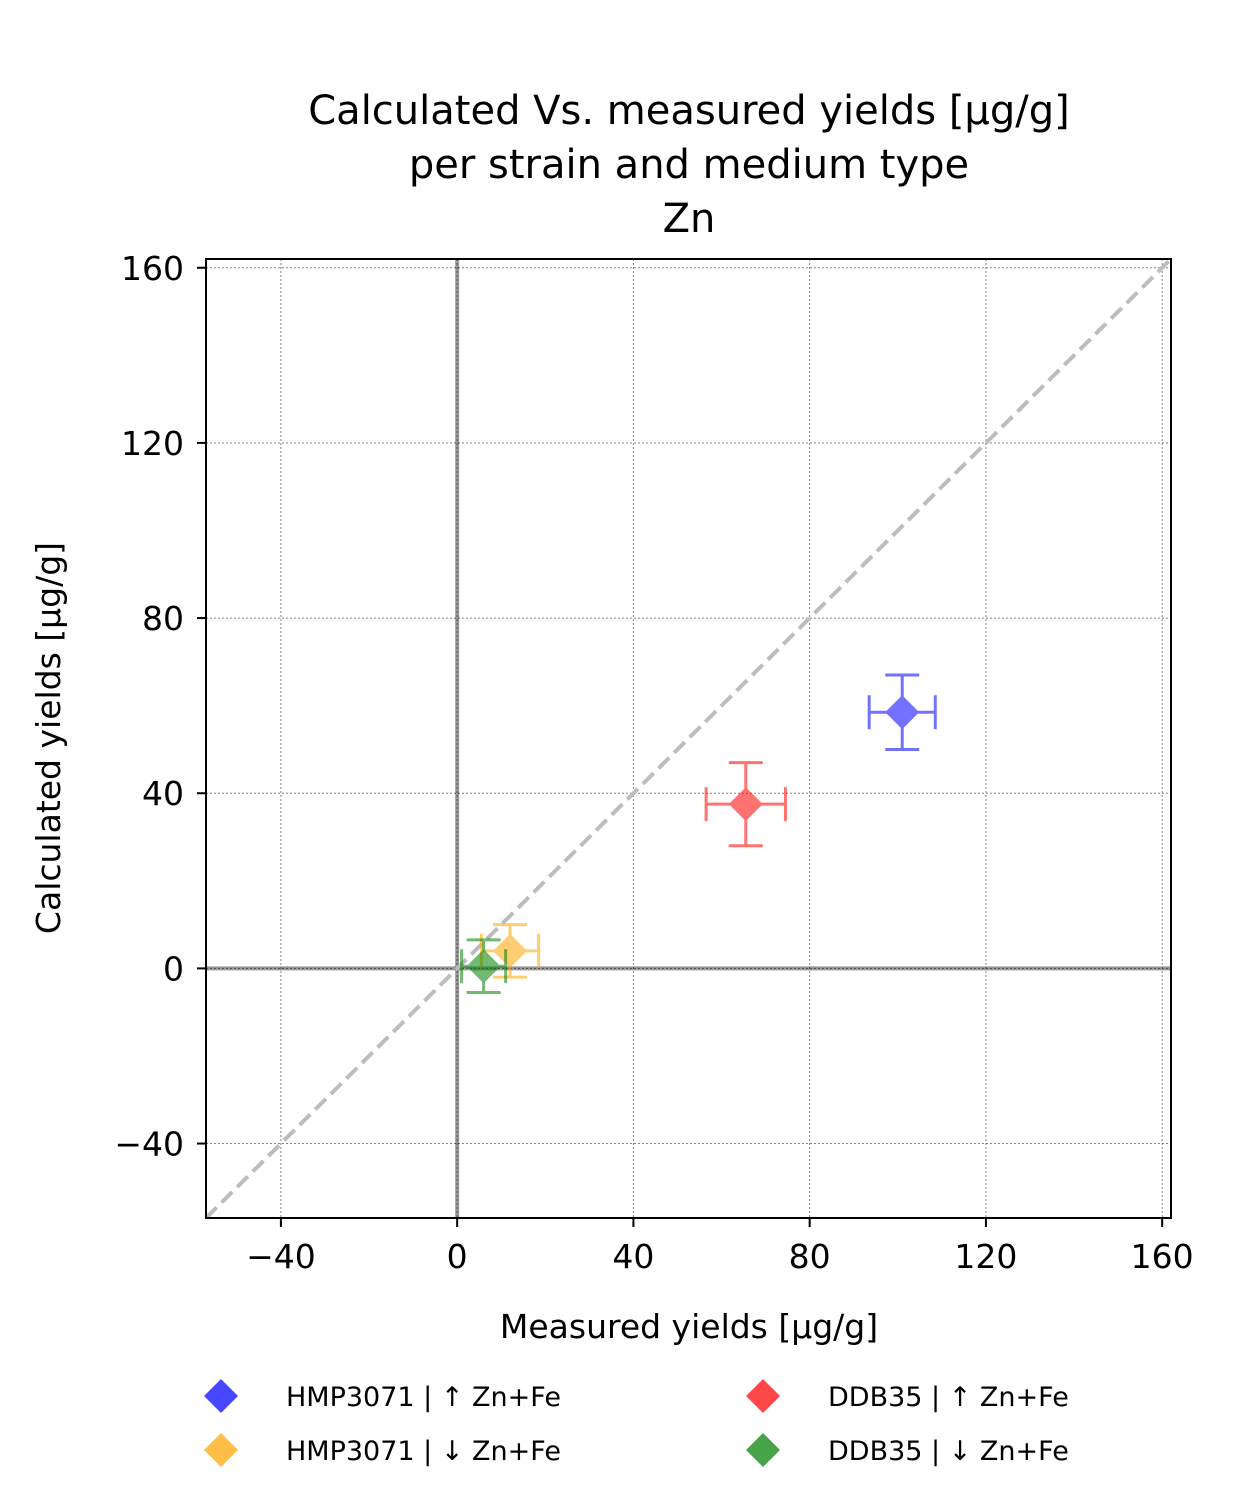 Image resolution: width=1233 pixels, height=1512 pixels. Describe the element at coordinates (689, 219) in the screenshot. I see `chart-title-line-3: Zn` at that location.